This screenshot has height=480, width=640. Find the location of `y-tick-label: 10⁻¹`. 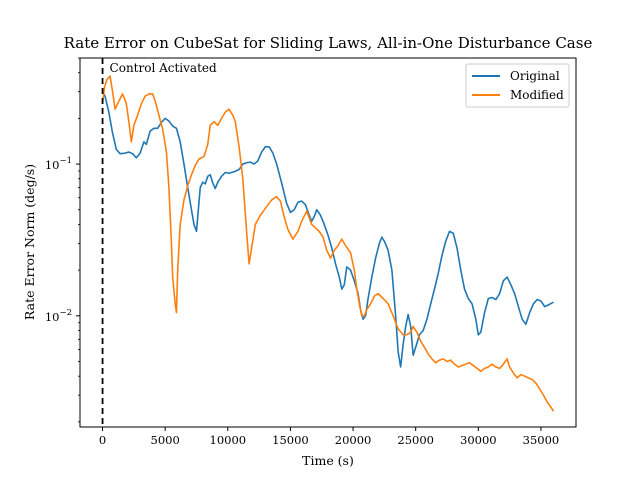

y-tick-label: 10⁻¹ is located at coordinates (58, 164).